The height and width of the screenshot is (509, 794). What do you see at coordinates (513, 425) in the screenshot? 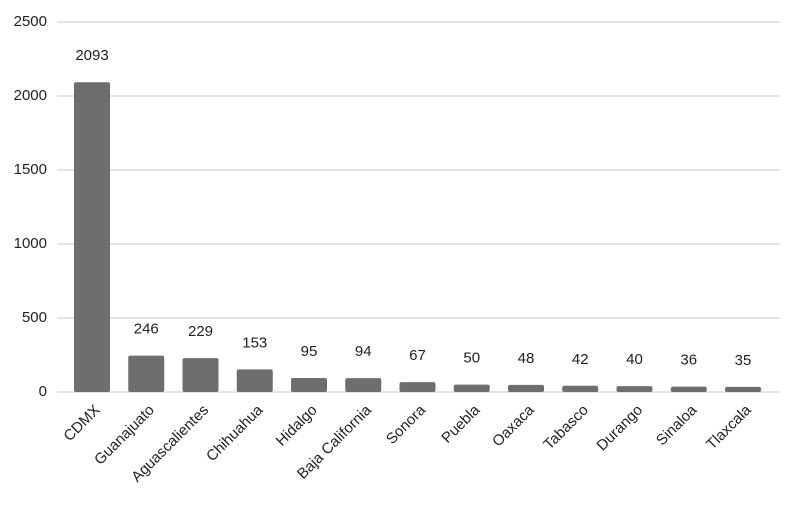
I see `x-tick-label: Oaxaca` at bounding box center [513, 425].